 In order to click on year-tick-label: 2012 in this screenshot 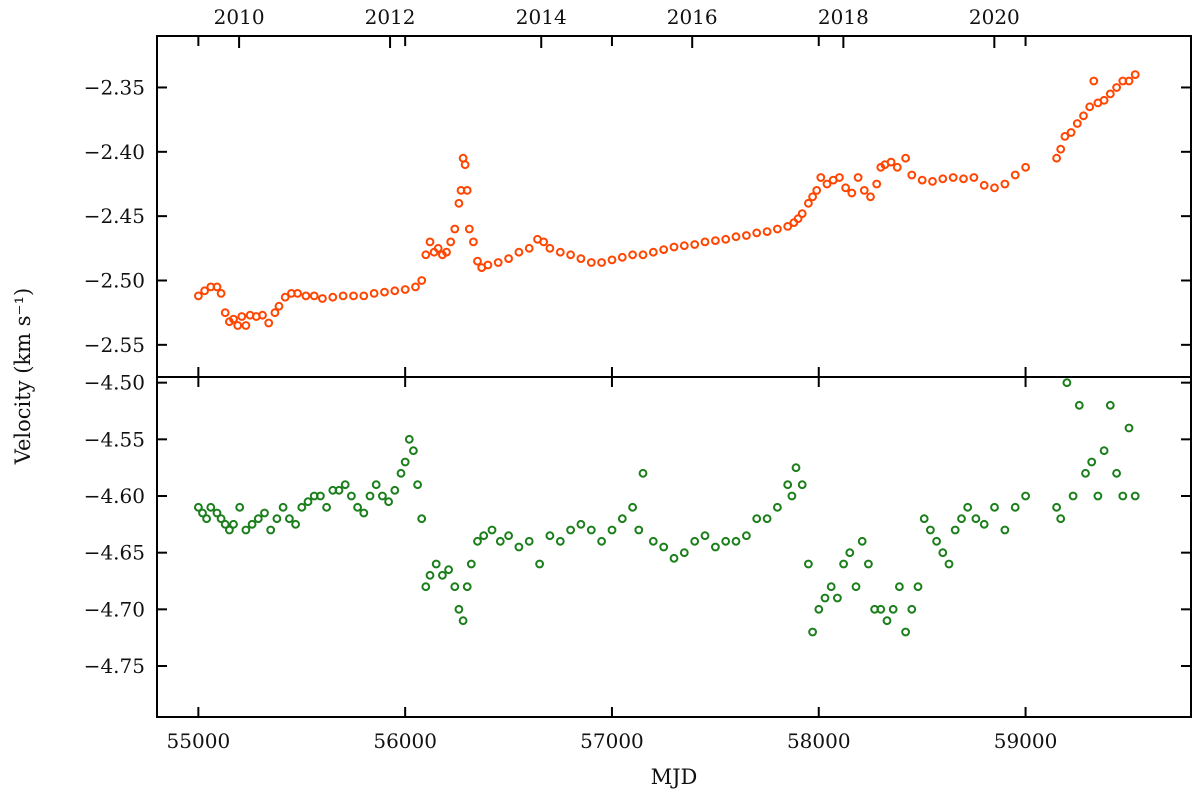, I will do `click(390, 17)`.